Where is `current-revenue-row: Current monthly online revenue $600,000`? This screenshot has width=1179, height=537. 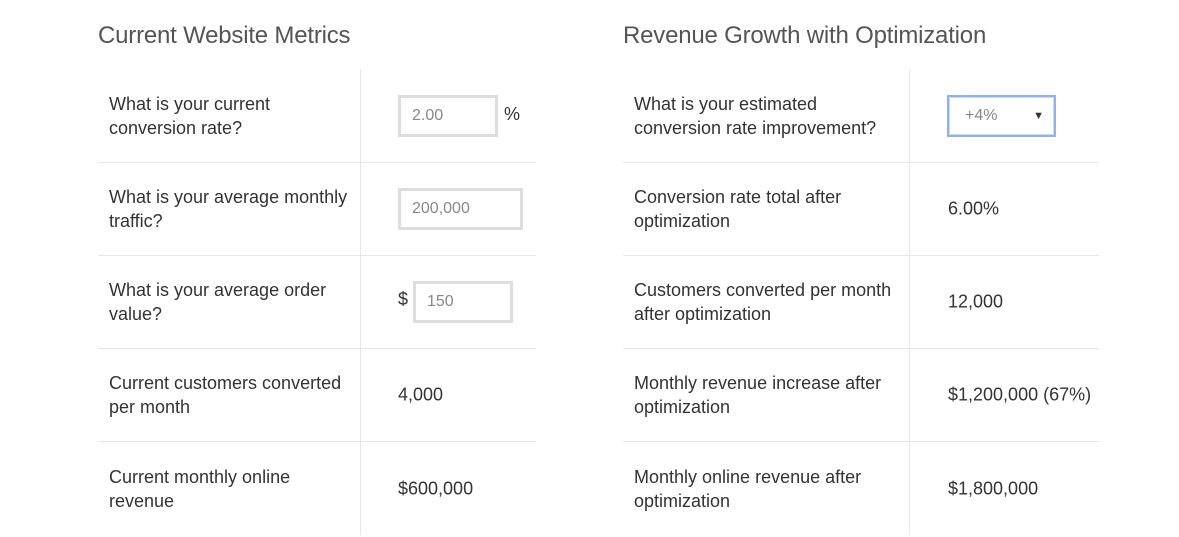 current-revenue-row: Current monthly online revenue $600,000 is located at coordinates (317, 488).